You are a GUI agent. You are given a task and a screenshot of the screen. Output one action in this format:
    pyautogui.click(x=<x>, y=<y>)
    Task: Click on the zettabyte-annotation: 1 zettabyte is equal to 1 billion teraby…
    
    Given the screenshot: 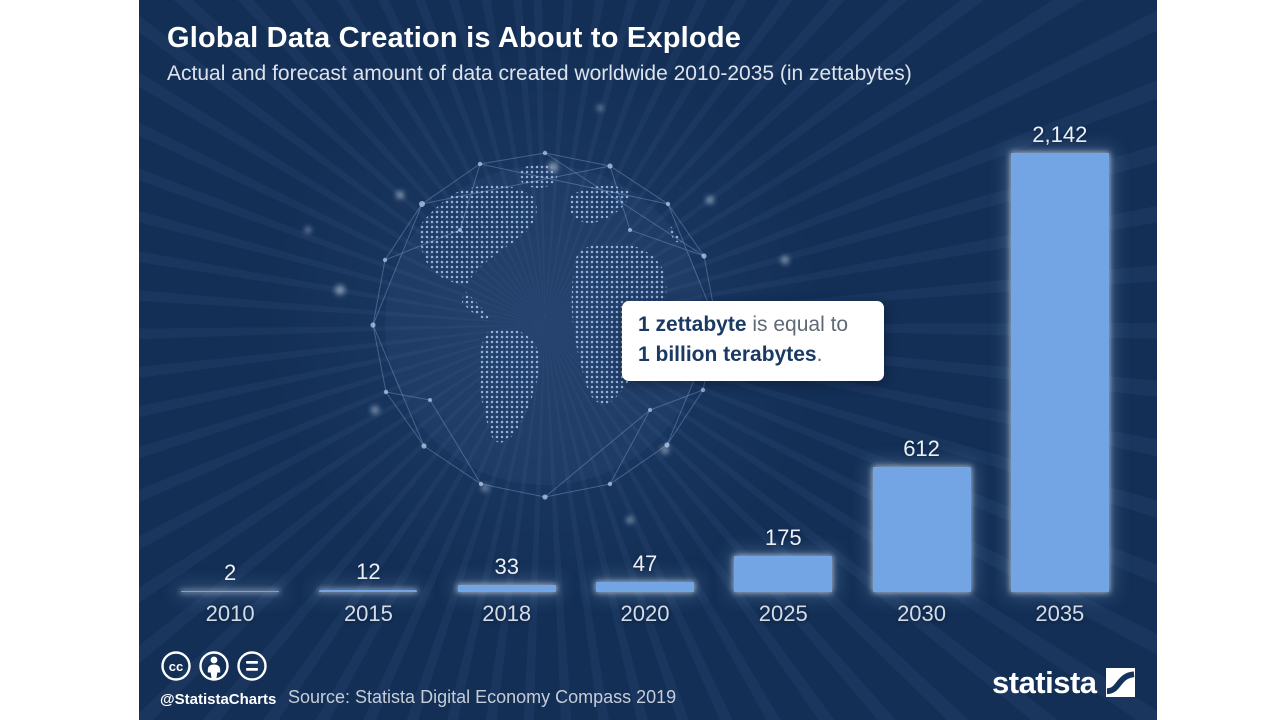 What is the action you would take?
    pyautogui.click(x=753, y=341)
    